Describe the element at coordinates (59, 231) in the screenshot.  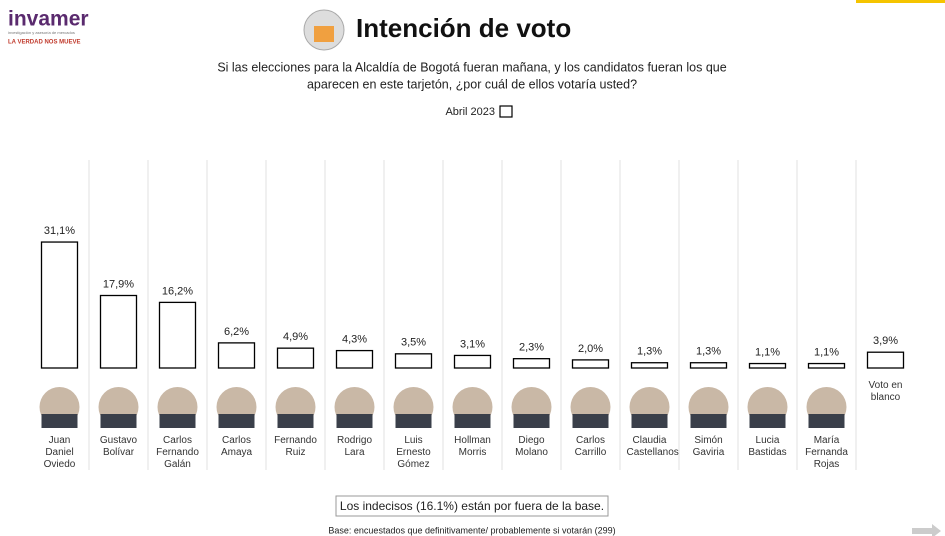
I see `value-label: 31,1%` at that location.